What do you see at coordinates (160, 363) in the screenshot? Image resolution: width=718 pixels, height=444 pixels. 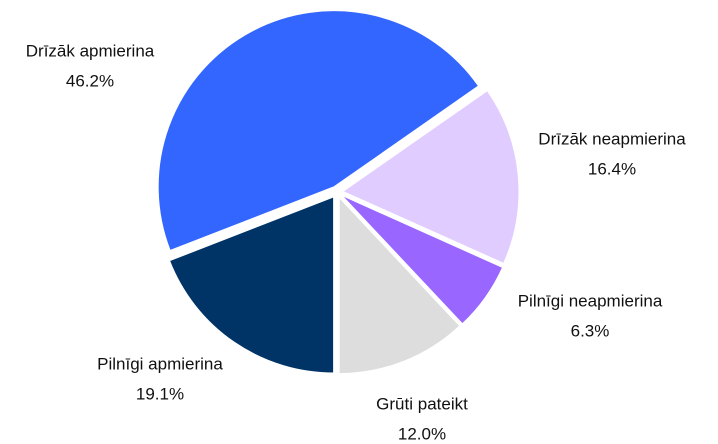 I see `slice-label: Pilnīgi apmierina` at bounding box center [160, 363].